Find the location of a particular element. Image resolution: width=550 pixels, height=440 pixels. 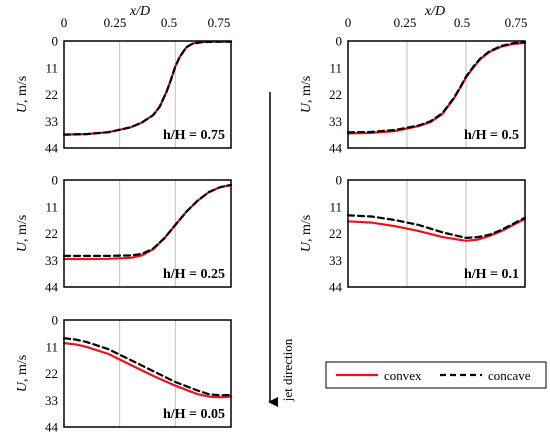

jet-direction-label: jet direction is located at coordinates (287, 370).